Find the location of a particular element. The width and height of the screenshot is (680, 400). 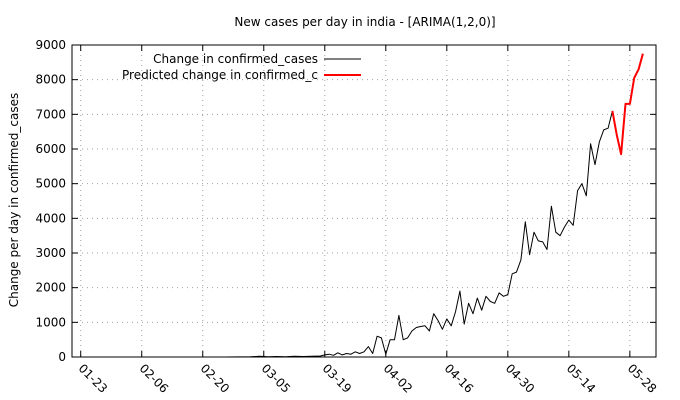

x-tick-label: 04-16 is located at coordinates (459, 378).